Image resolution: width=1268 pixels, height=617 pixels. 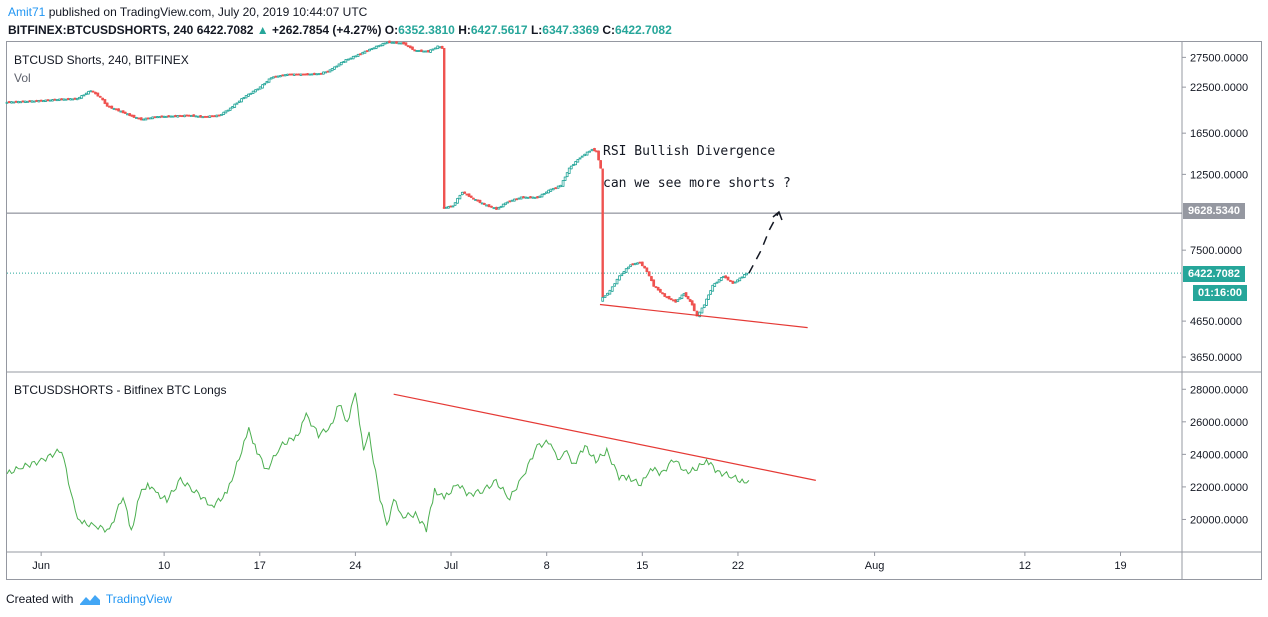 What do you see at coordinates (1120, 566) in the screenshot?
I see `time-tick-label: 19` at bounding box center [1120, 566].